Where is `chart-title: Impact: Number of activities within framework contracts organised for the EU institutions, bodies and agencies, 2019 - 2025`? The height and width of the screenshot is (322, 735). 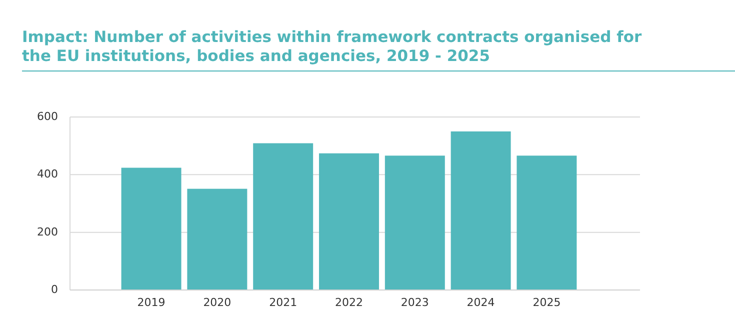 chart-title: Impact: Number of activities within framework contracts organised for the EU institutions, bodies and agencies, 2019 - 2025 is located at coordinates (332, 46).